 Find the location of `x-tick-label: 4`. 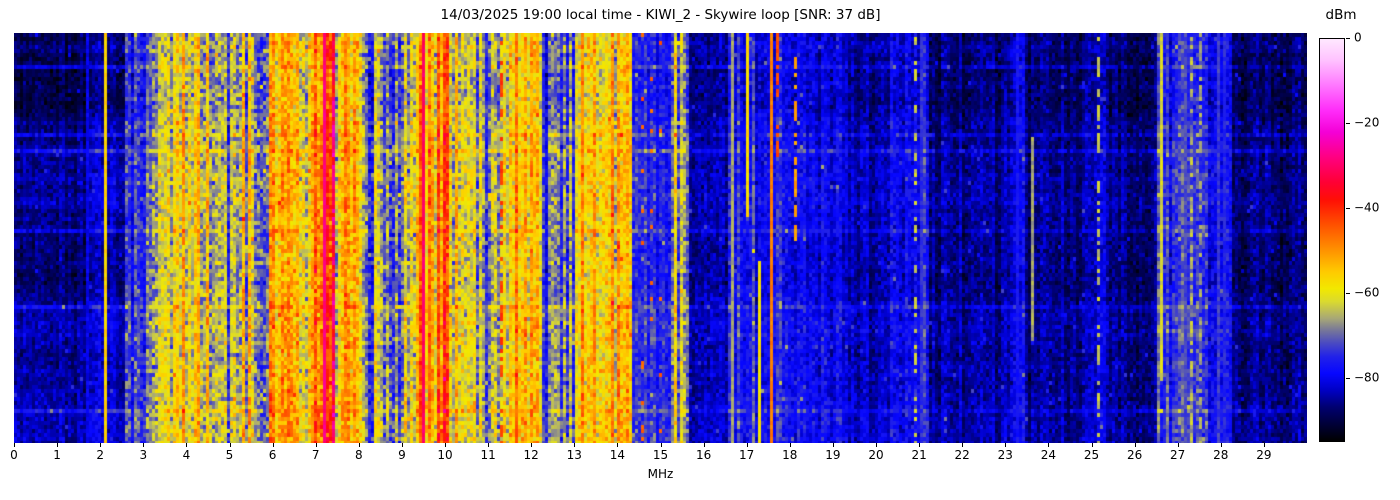

x-tick-label: 4 is located at coordinates (186, 455).